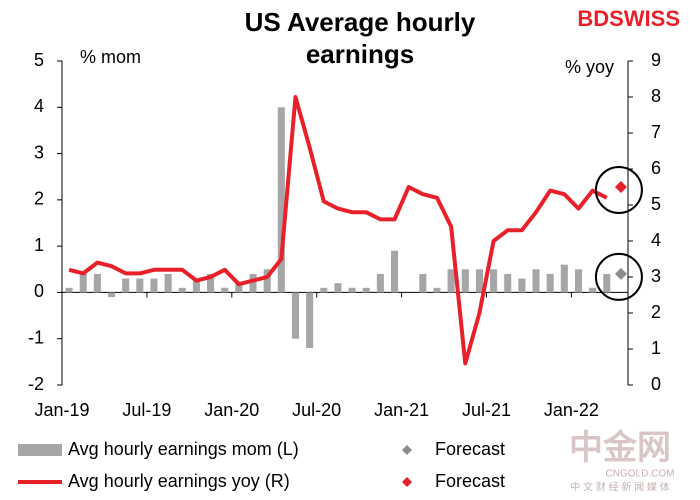  What do you see at coordinates (401, 410) in the screenshot?
I see `x-tick-label: Jan-21` at bounding box center [401, 410].